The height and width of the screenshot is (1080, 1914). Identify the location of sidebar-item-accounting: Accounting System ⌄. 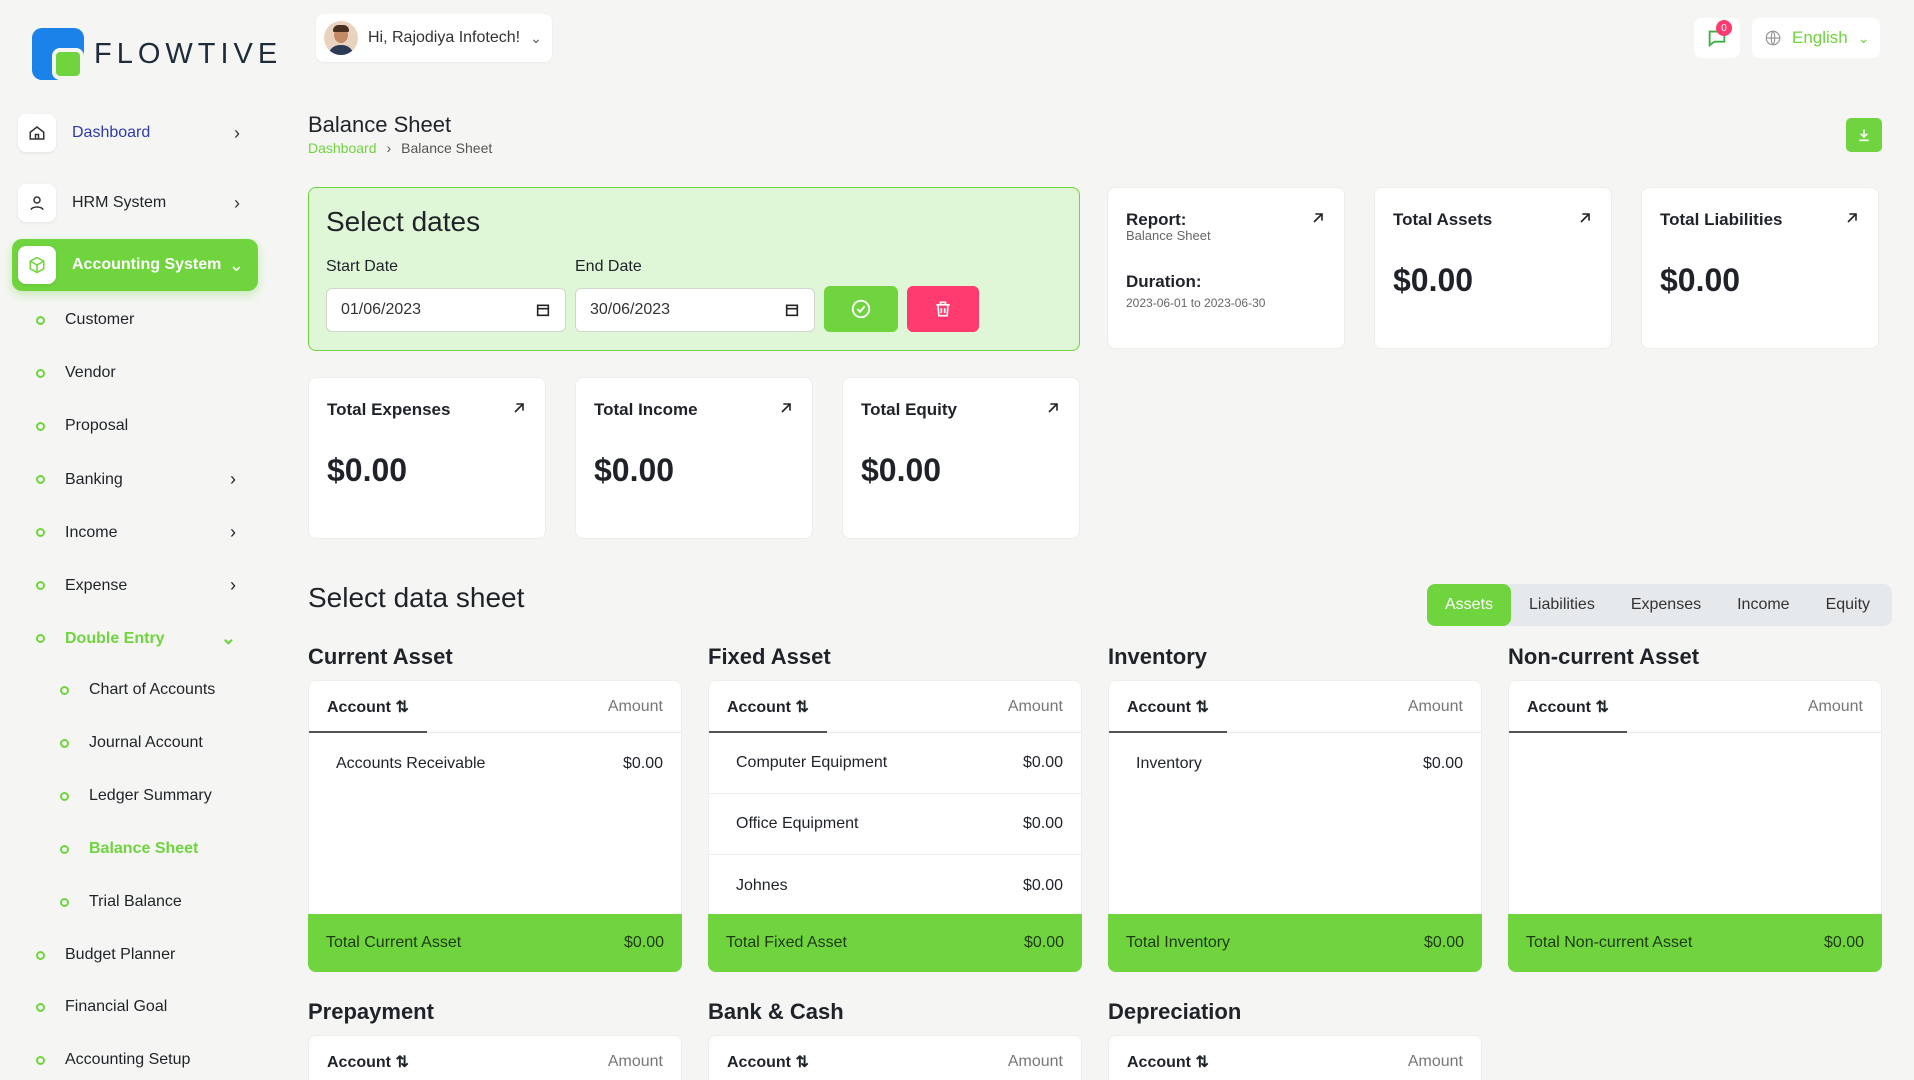
(135, 265).